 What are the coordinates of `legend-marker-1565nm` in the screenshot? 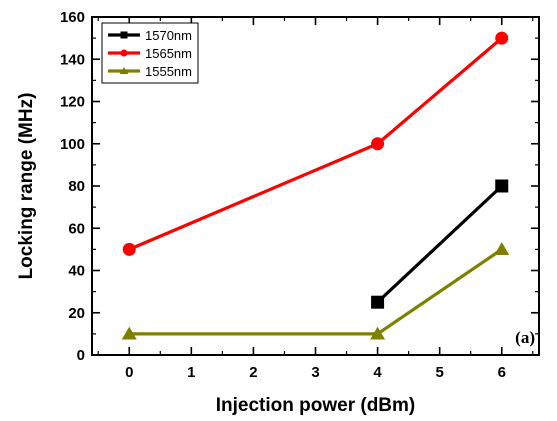 It's located at (124, 53).